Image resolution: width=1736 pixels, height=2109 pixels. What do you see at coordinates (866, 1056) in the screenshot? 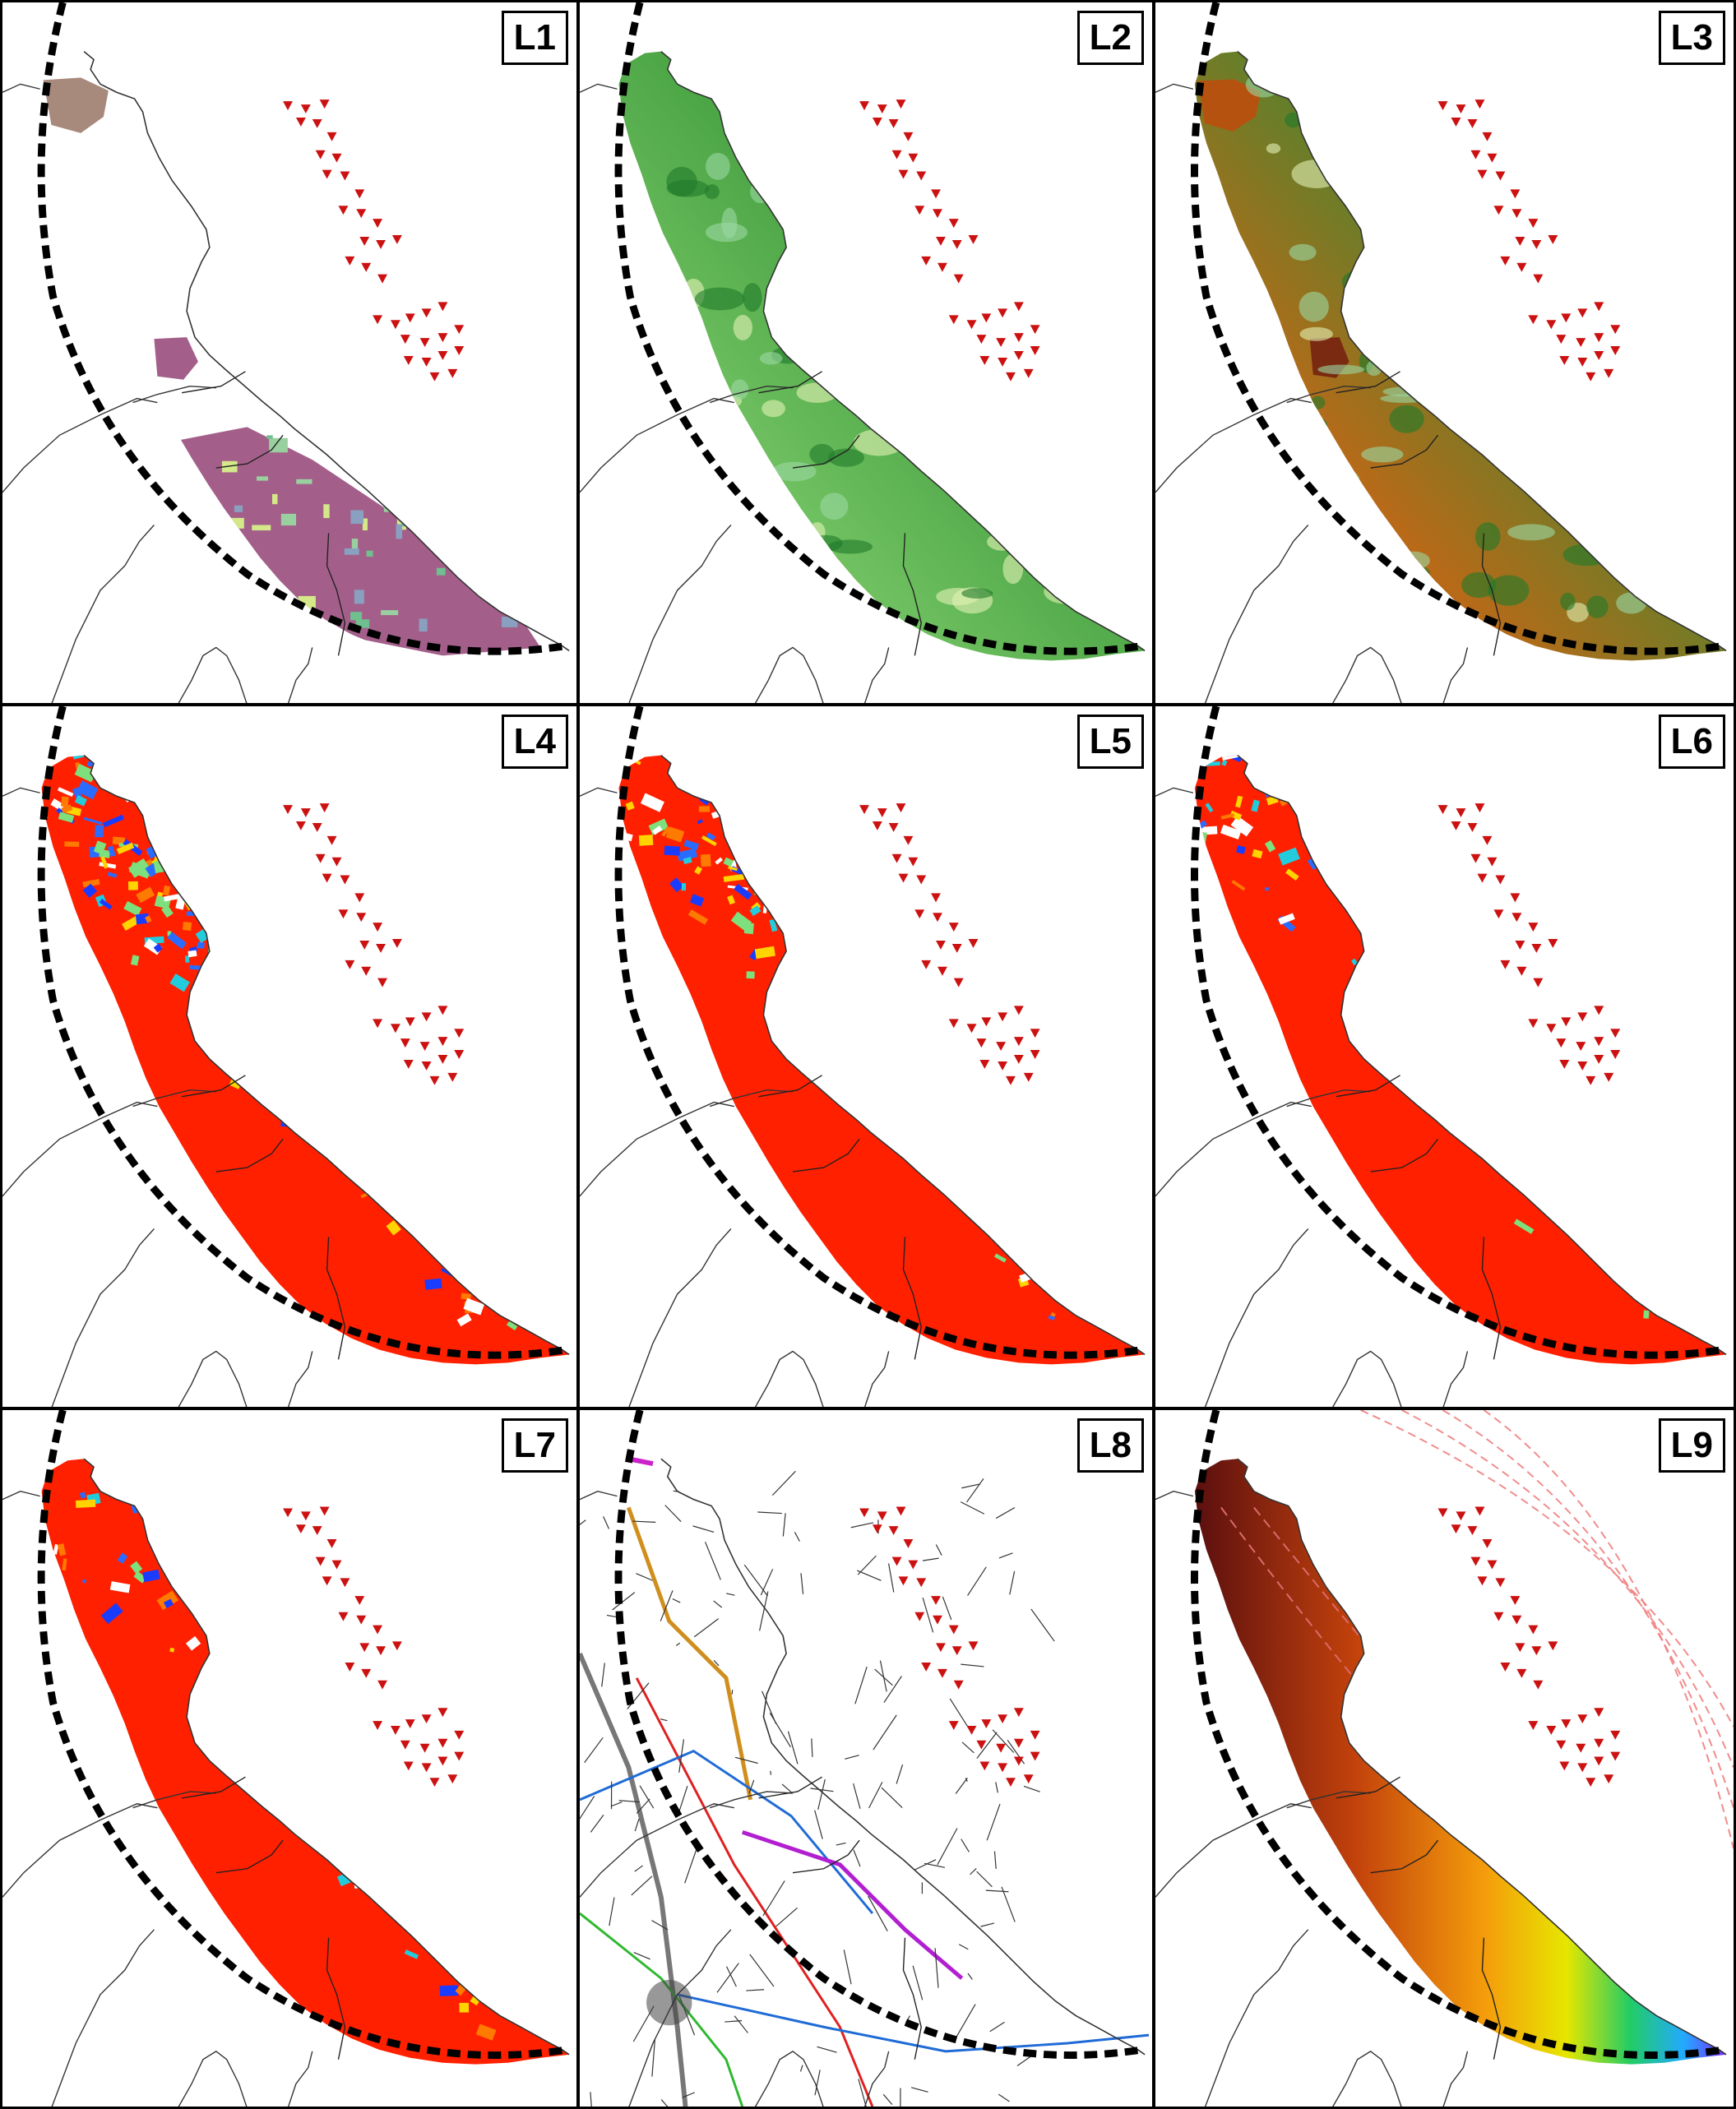
I see `map-panel-l5: L5` at bounding box center [866, 1056].